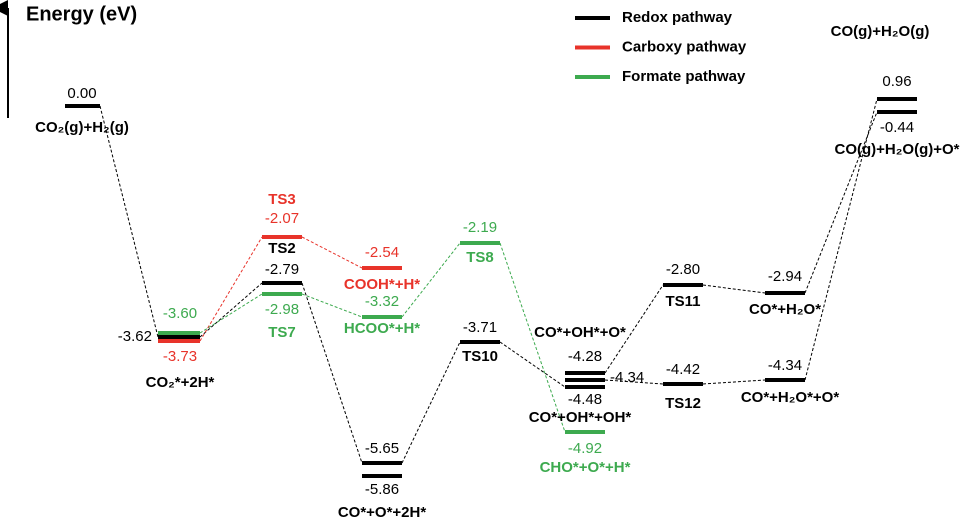  Describe the element at coordinates (683, 269) in the screenshot. I see `energy-value: -2.80` at that location.